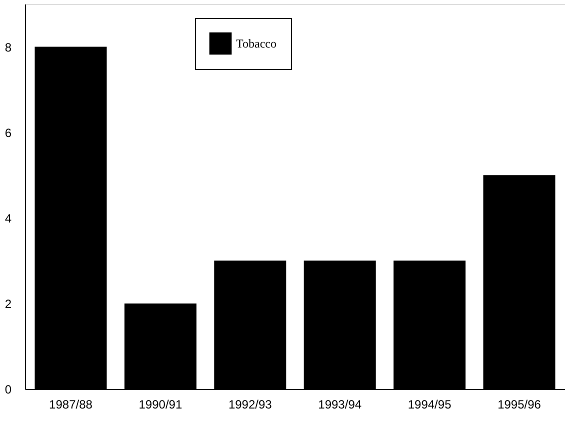 Image resolution: width=565 pixels, height=425 pixels. What do you see at coordinates (8, 303) in the screenshot?
I see `y-tick-label: 2` at bounding box center [8, 303].